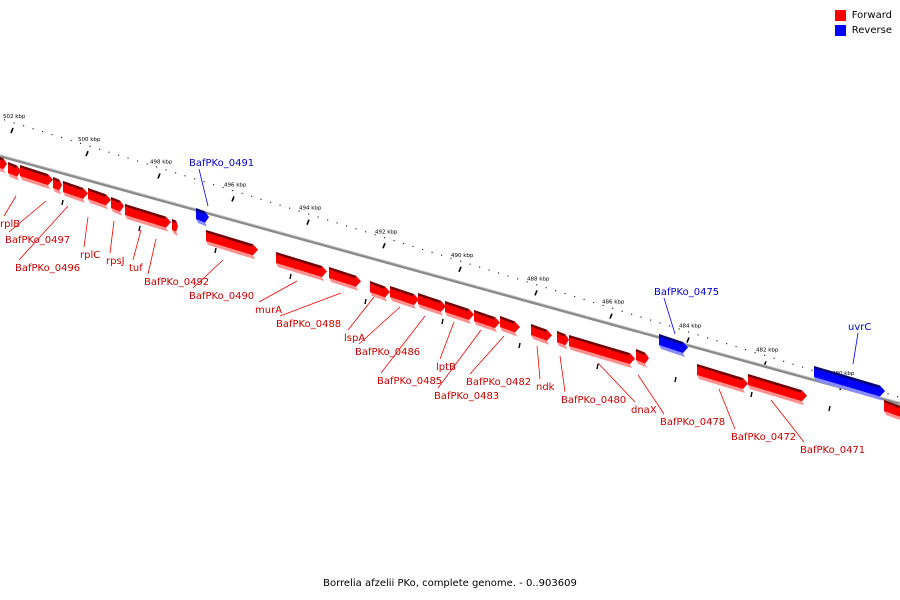 The image size is (900, 600). I want to click on scale-label: 486 kbp, so click(613, 303).